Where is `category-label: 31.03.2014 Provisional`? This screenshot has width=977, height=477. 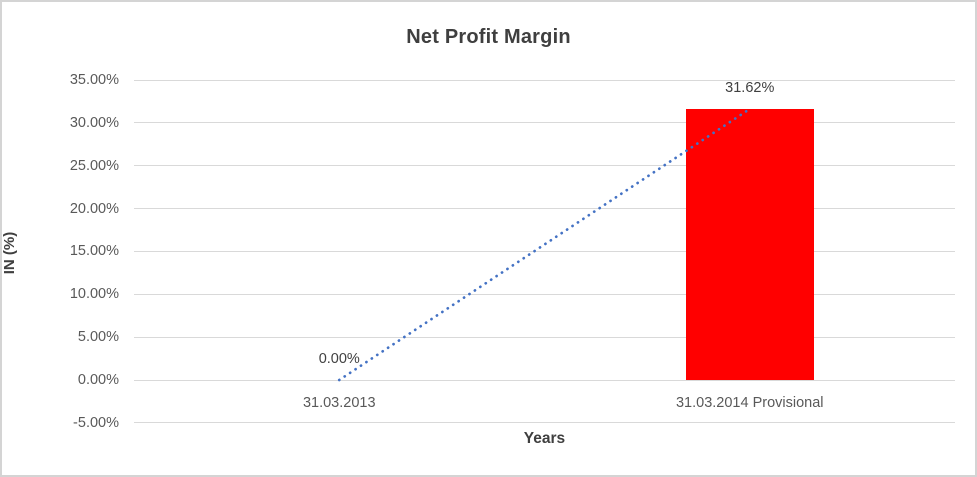 category-label: 31.03.2014 Provisional is located at coordinates (749, 403).